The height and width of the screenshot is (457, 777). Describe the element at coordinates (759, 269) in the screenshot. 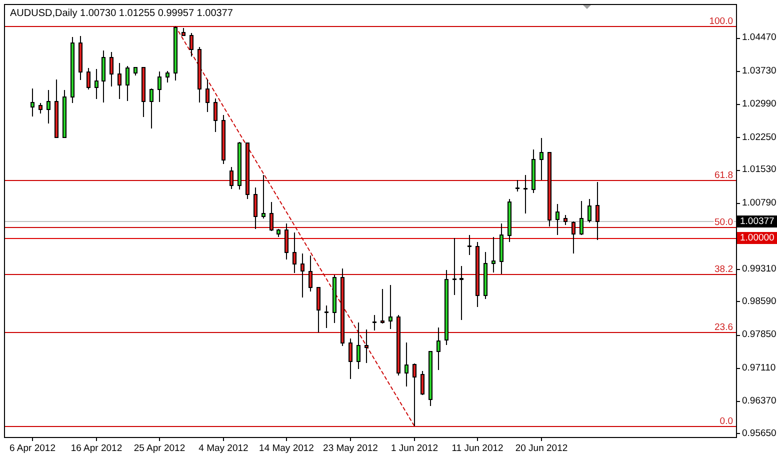

I see `y-tick-label: 0.99310` at that location.